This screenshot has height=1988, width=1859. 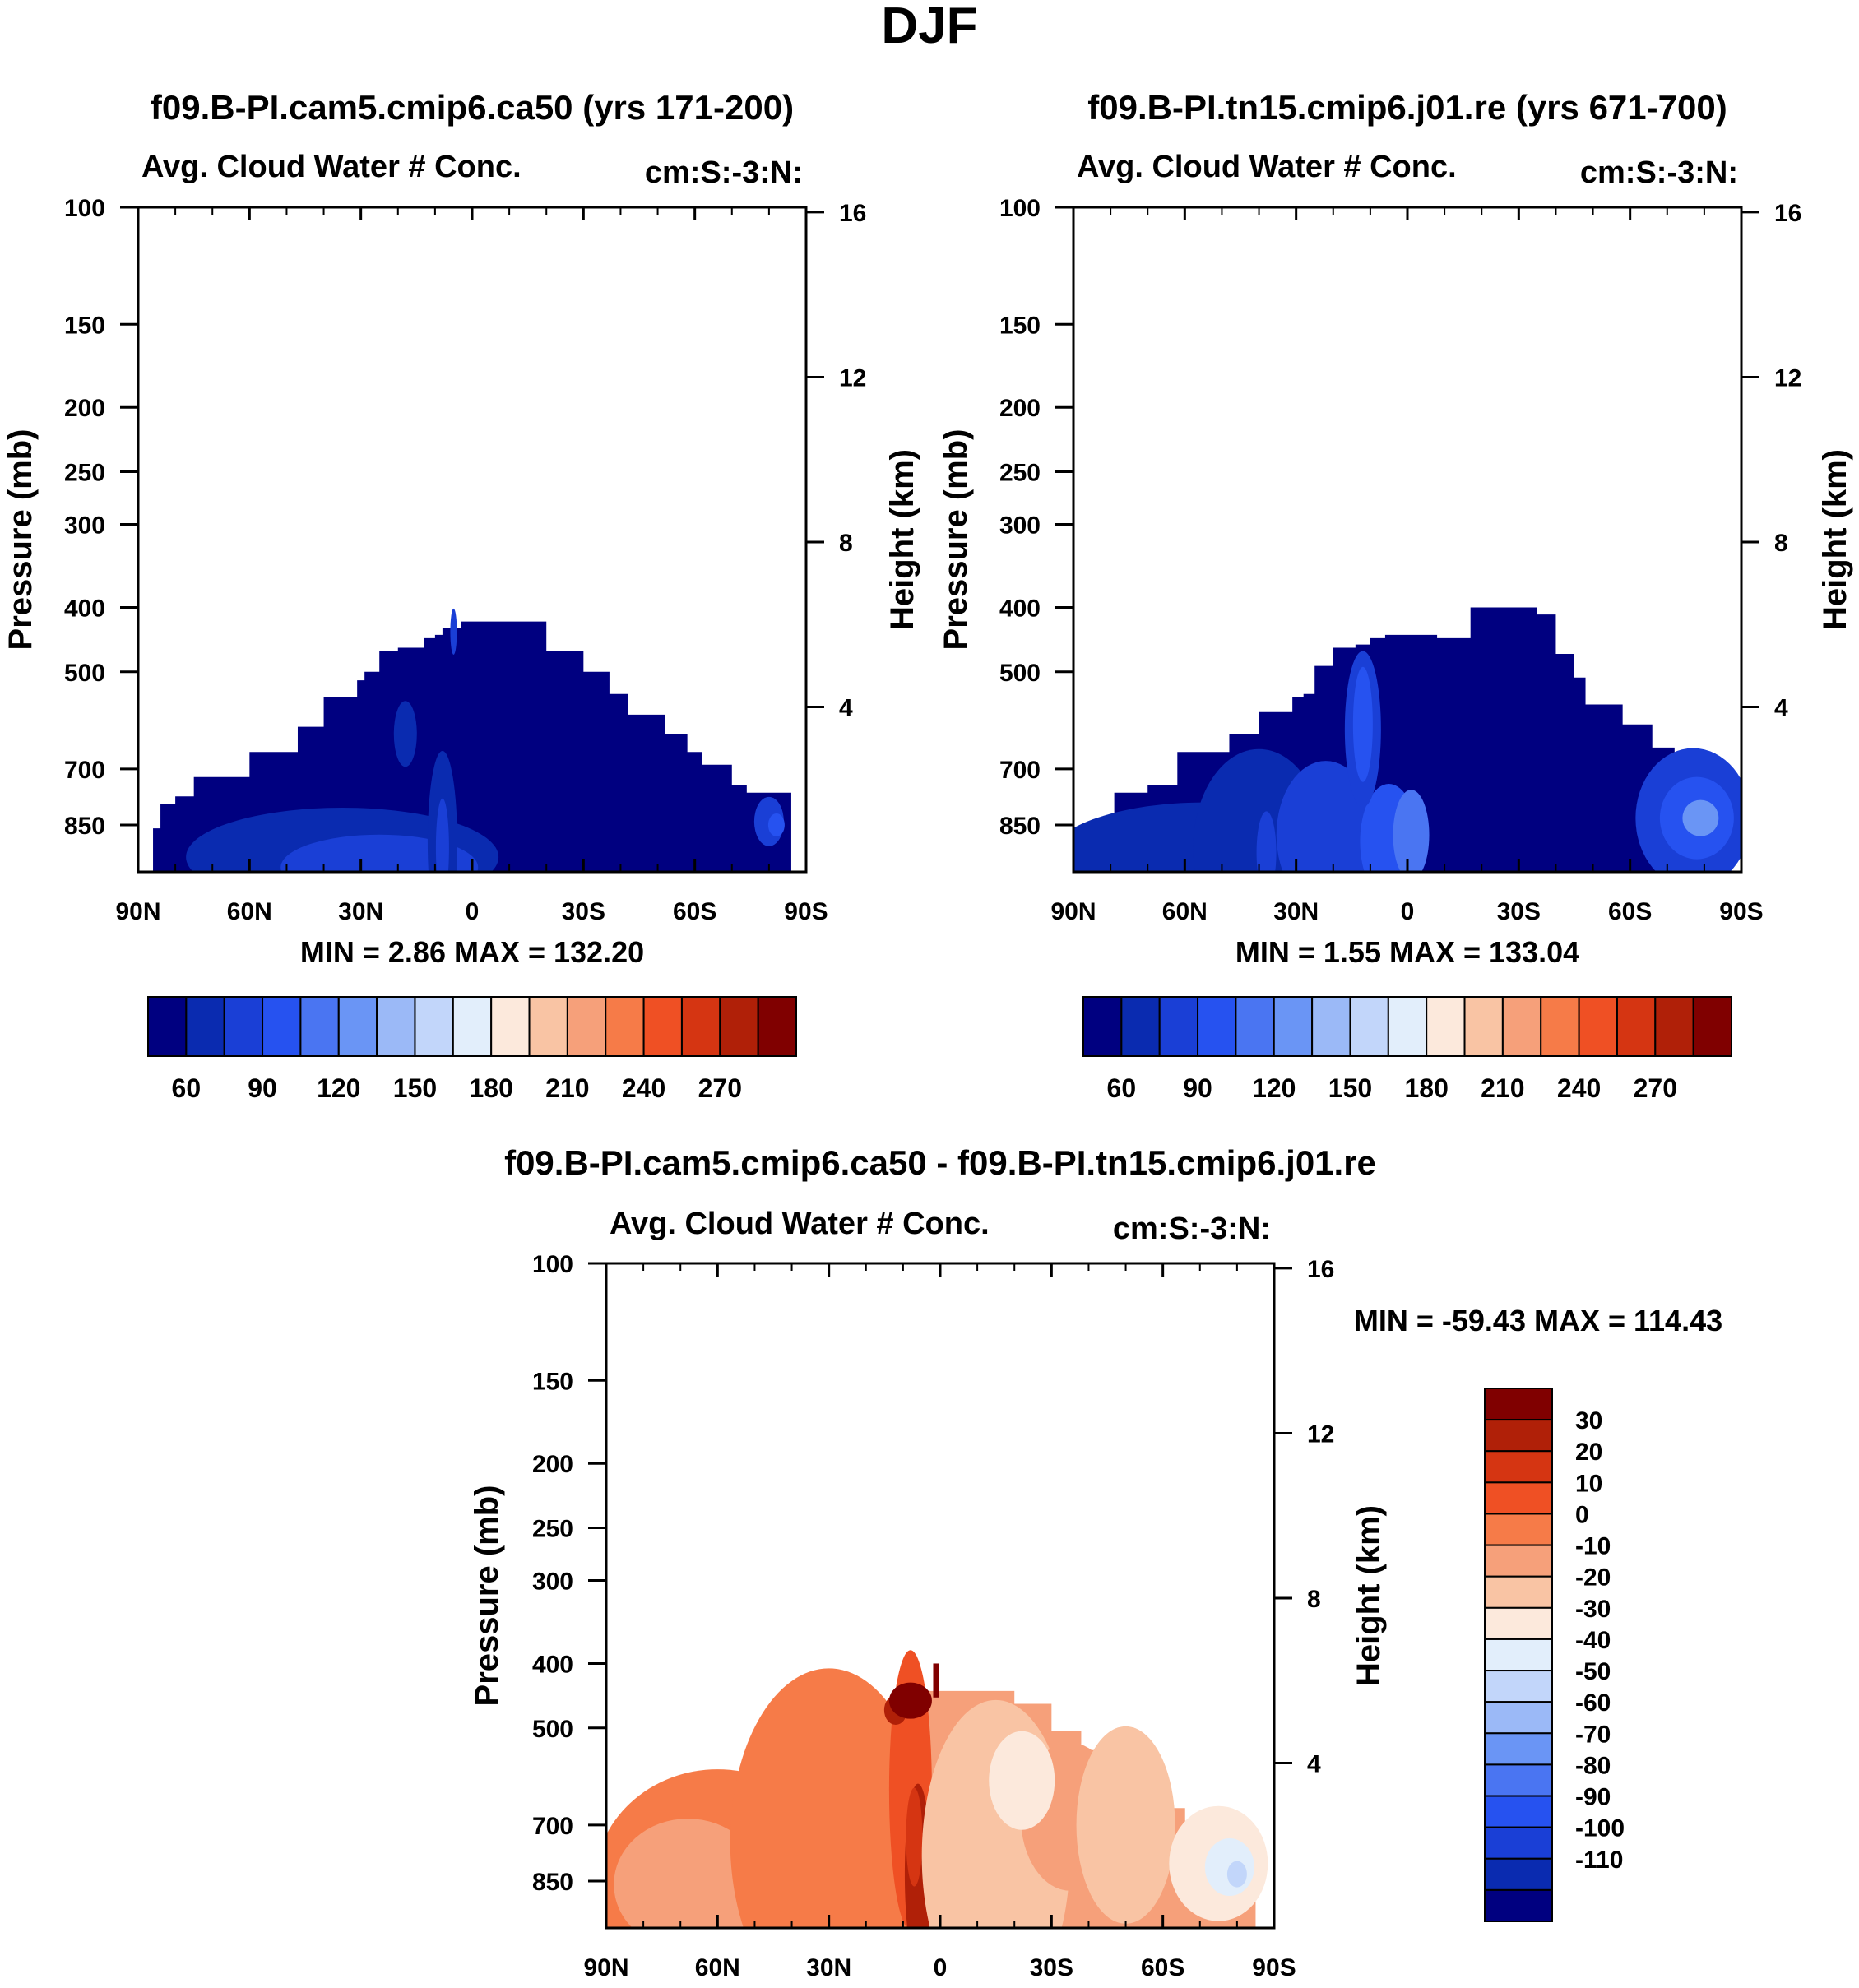 I want to click on colorbar-label: -100, so click(x=1600, y=1829).